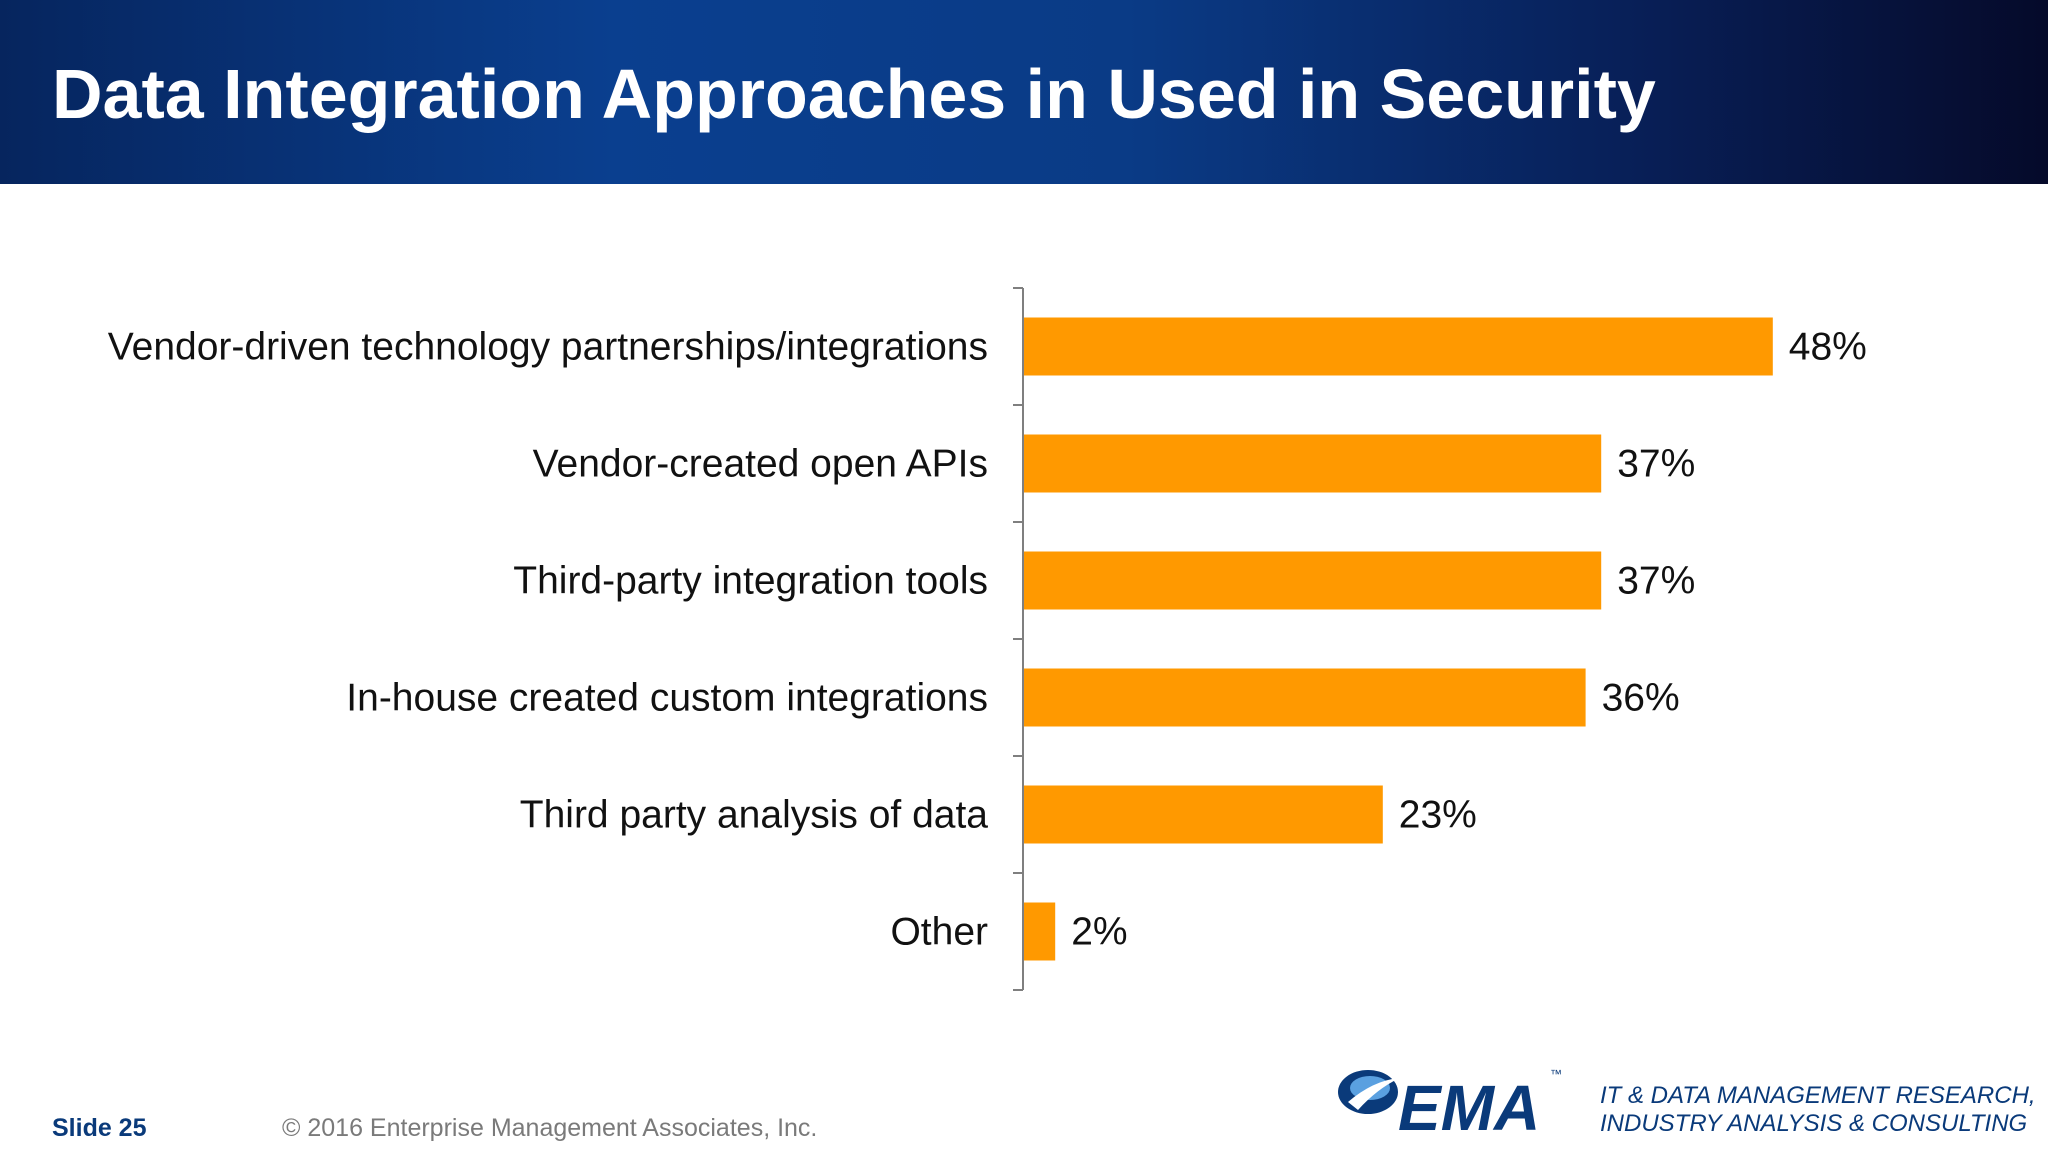  I want to click on slide-number: Slide 25, so click(99, 1128).